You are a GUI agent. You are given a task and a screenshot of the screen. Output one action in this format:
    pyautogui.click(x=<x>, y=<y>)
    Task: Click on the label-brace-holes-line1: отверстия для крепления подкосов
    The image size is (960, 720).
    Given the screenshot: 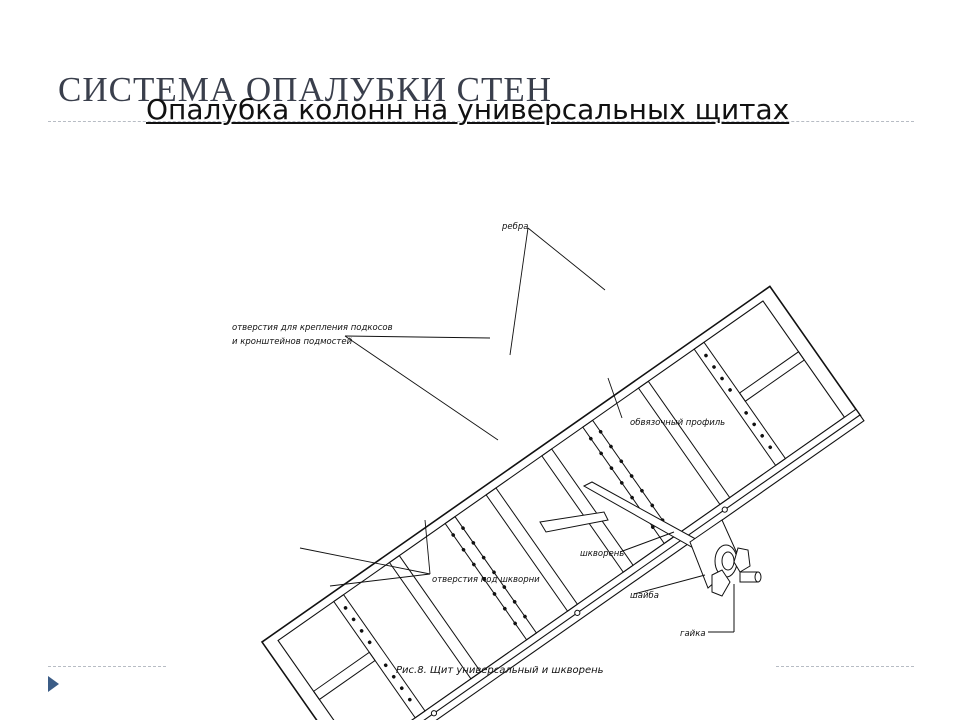 What is the action you would take?
    pyautogui.click(x=312, y=328)
    